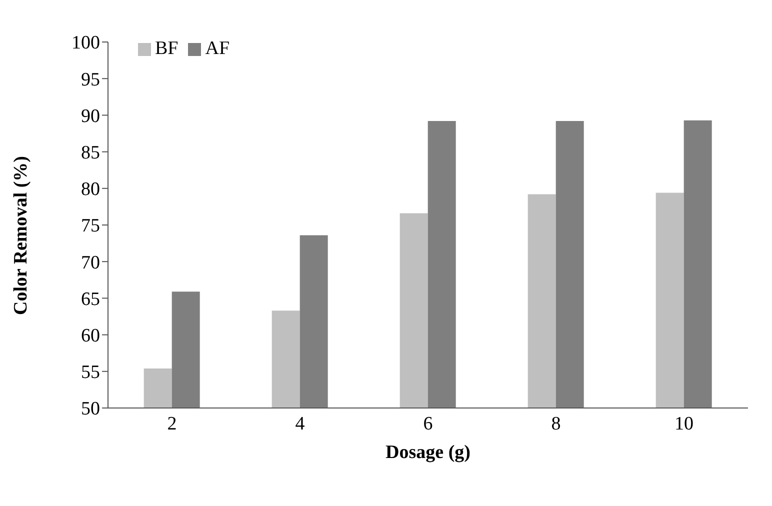 The width and height of the screenshot is (772, 506). Describe the element at coordinates (172, 423) in the screenshot. I see `x-tick-label: 2` at that location.